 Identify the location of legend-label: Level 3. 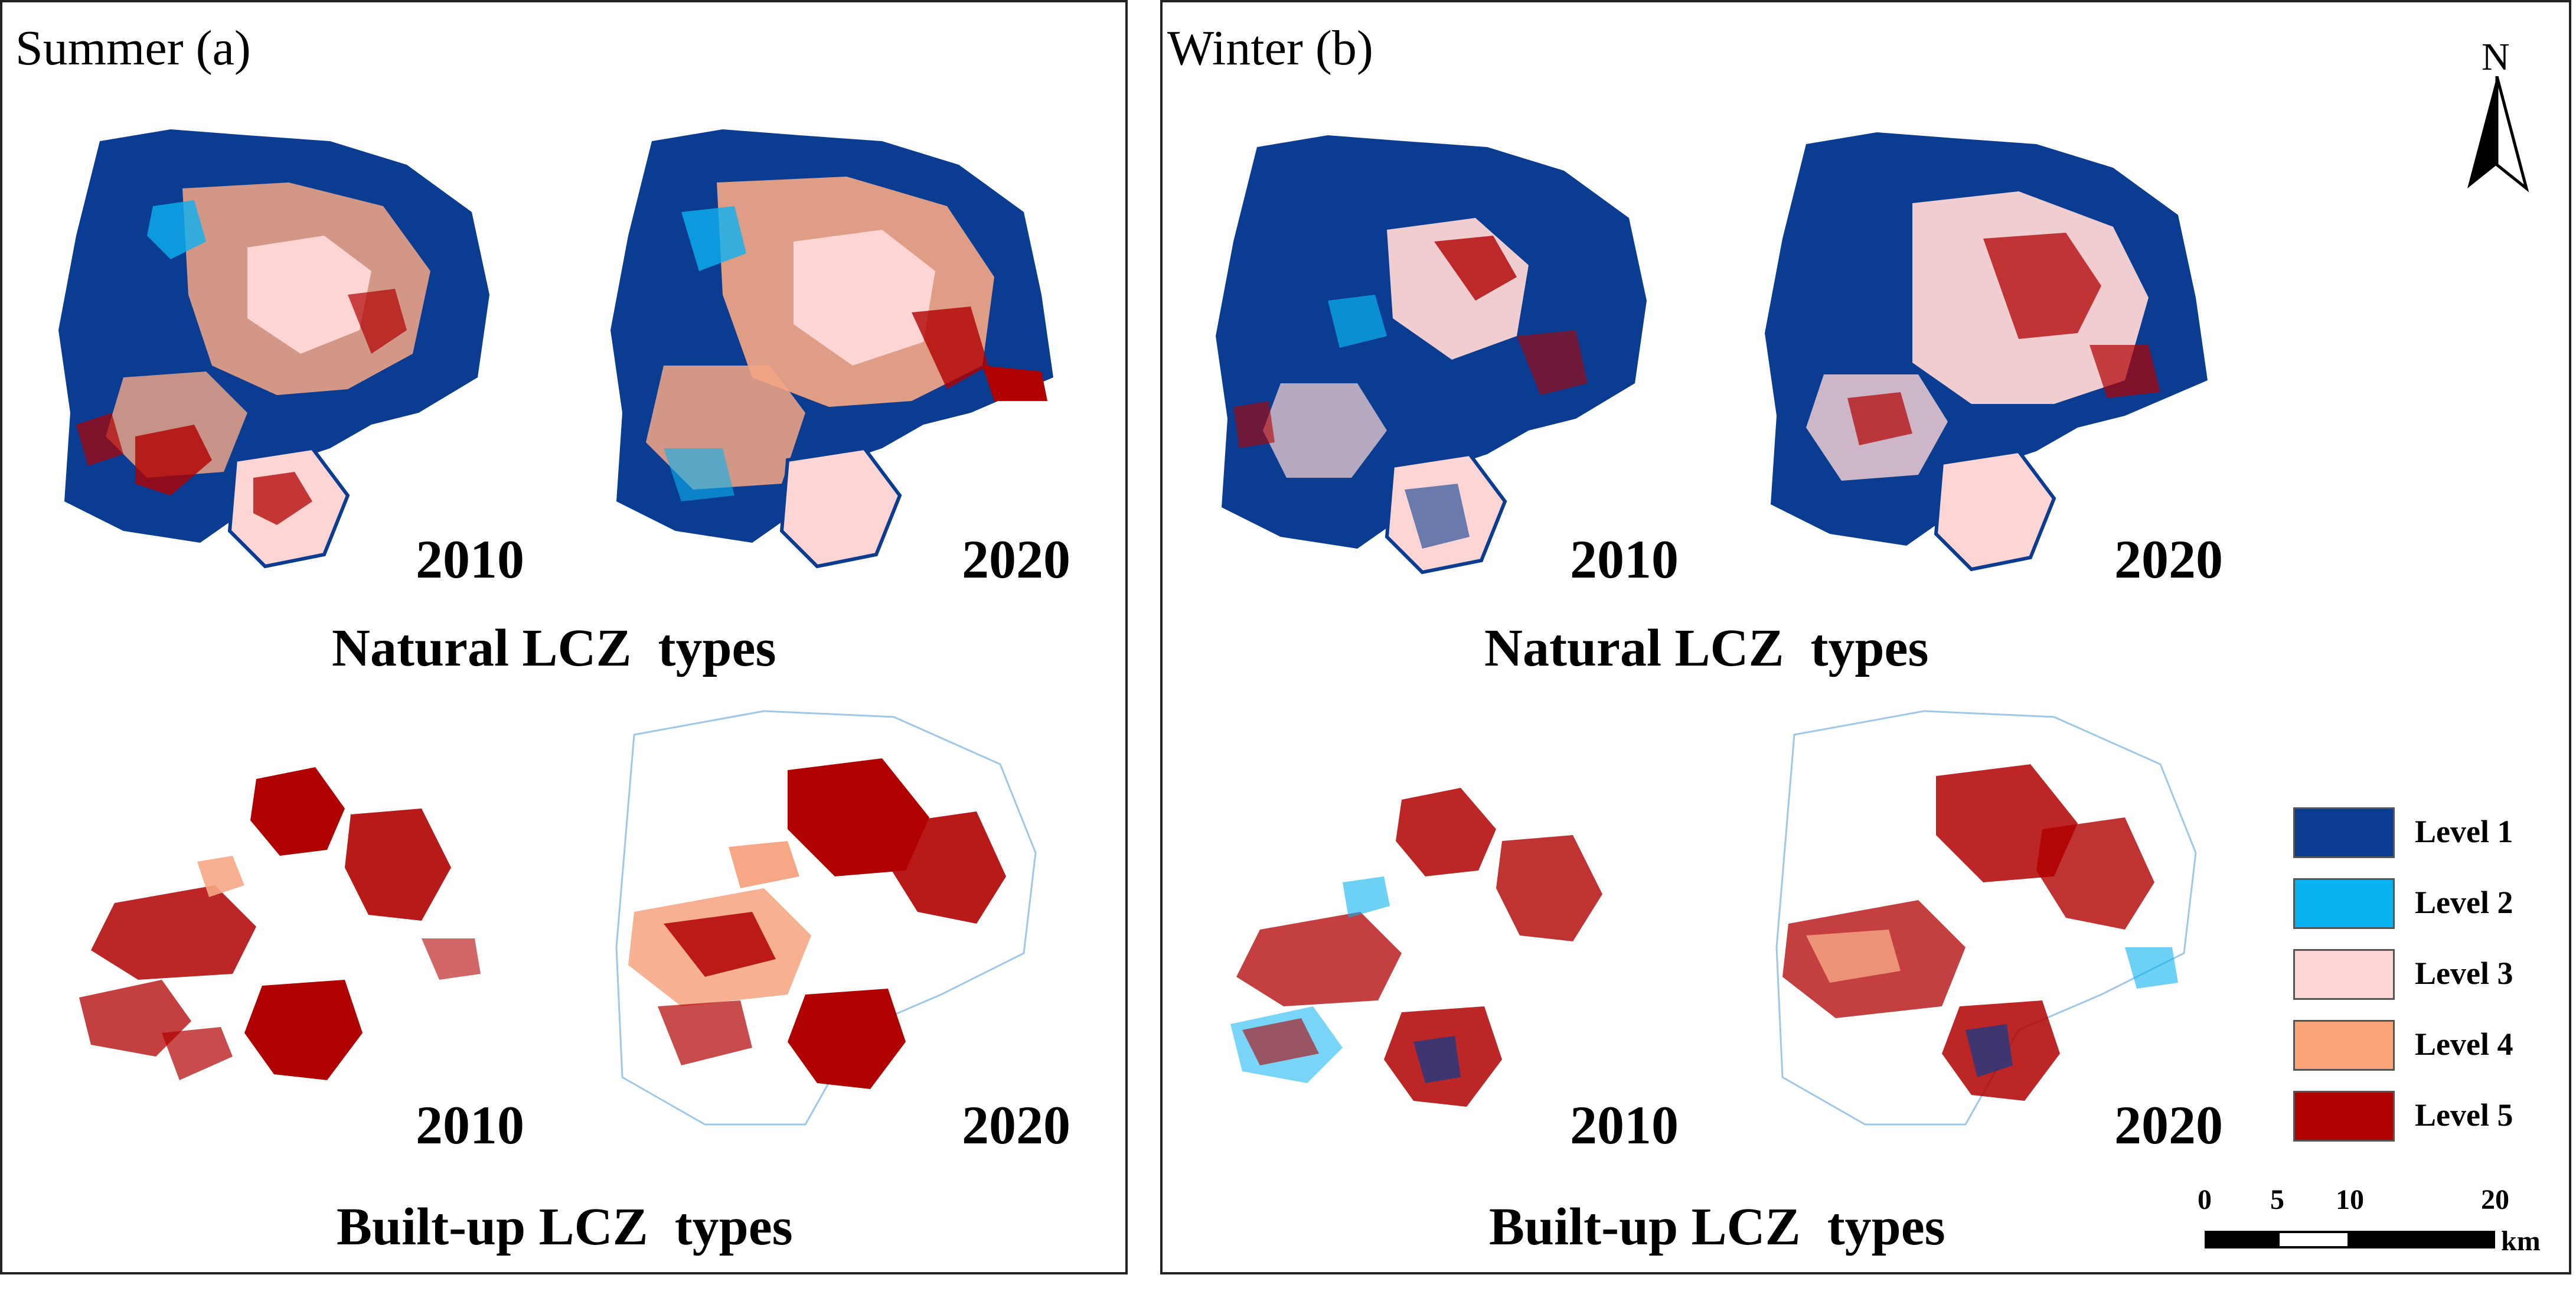
(2464, 973).